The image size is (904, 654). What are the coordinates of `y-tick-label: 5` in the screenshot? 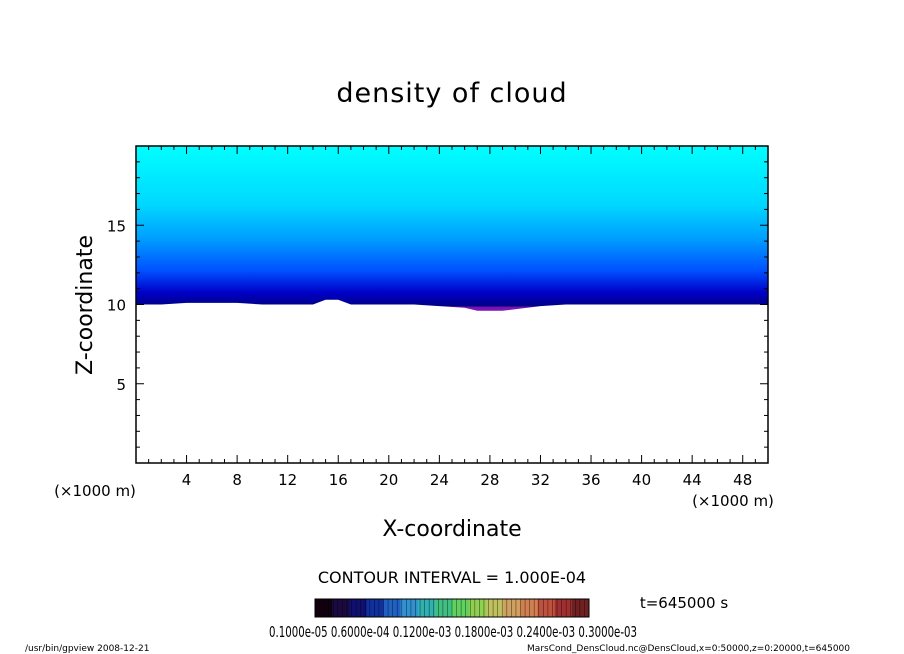 It's located at (121, 385).